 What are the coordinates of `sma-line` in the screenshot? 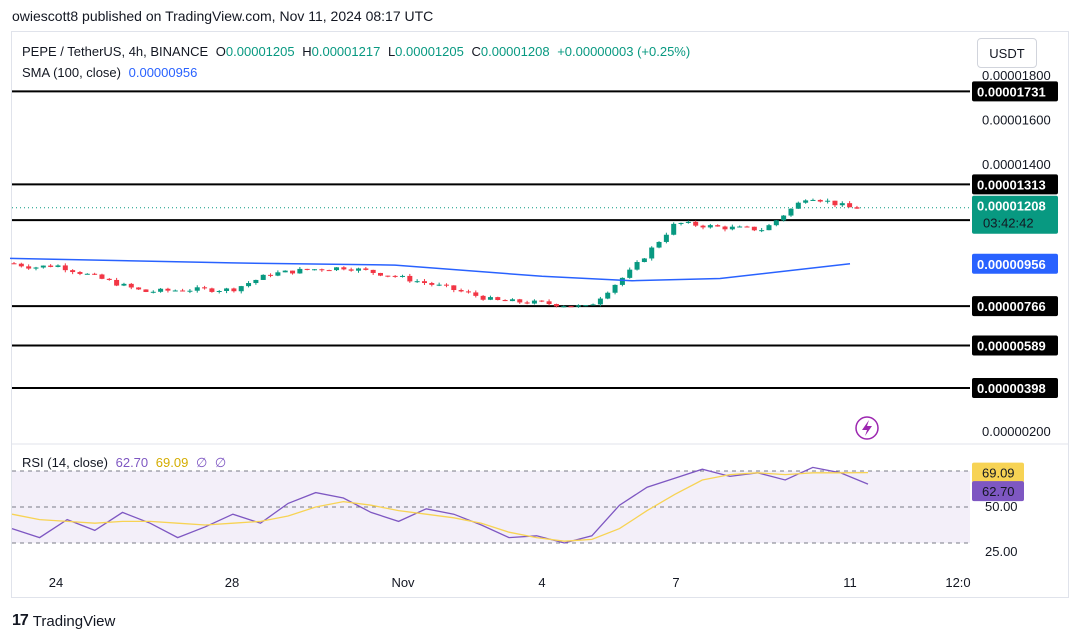 It's located at (430, 269).